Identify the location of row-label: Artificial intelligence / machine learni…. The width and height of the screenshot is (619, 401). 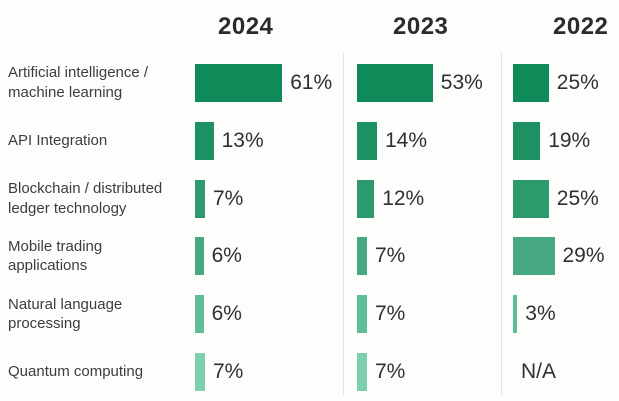
(78, 82).